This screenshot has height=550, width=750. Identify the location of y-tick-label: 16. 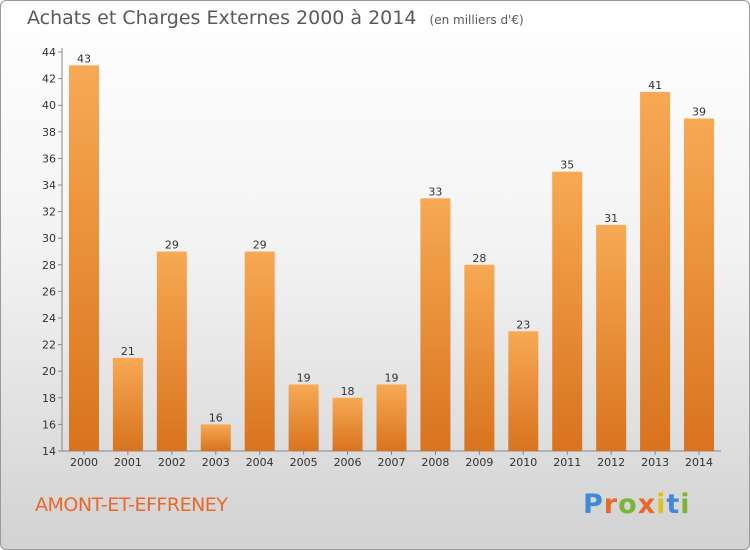
(49, 424).